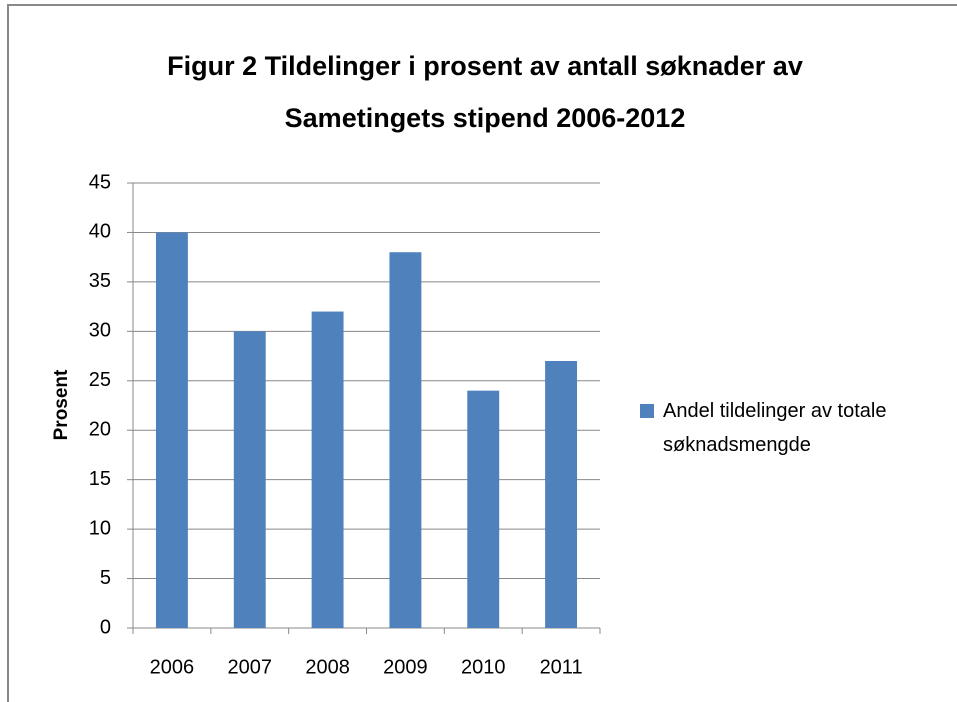 The height and width of the screenshot is (702, 957). What do you see at coordinates (105, 627) in the screenshot?
I see `y-tick-label: 0` at bounding box center [105, 627].